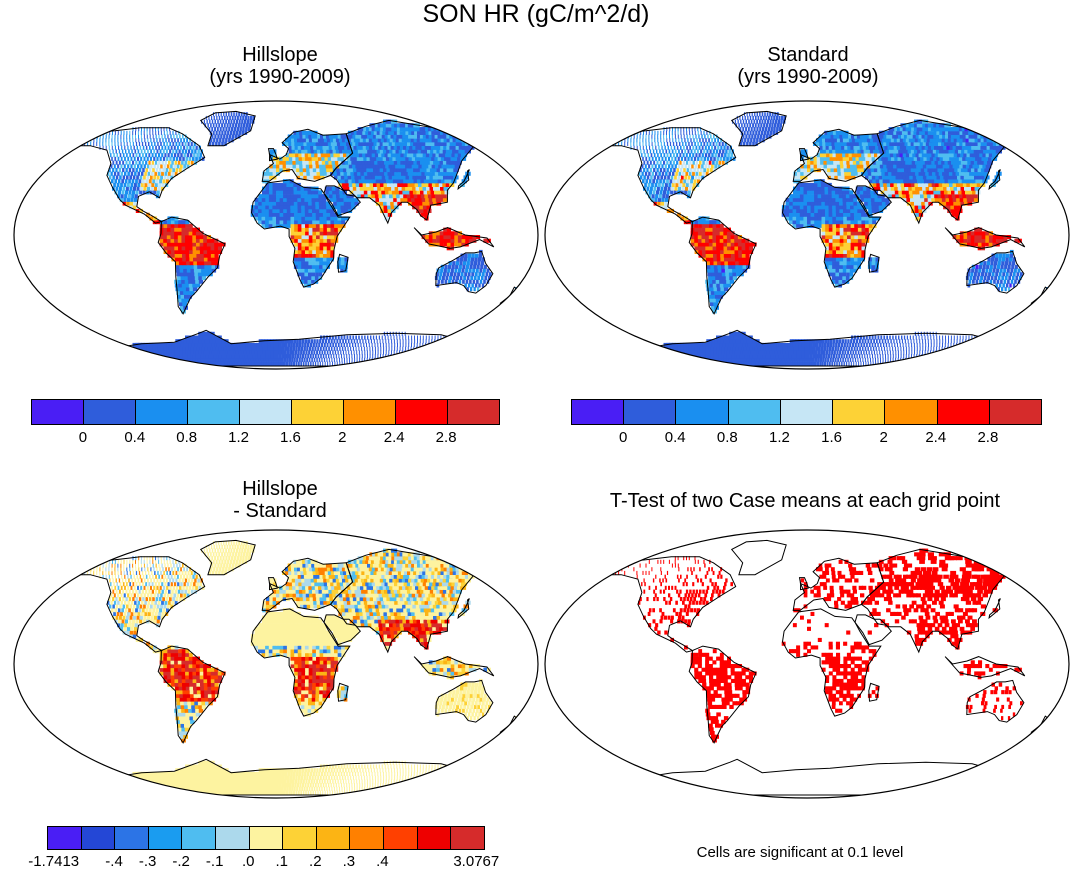 Image resolution: width=1072 pixels, height=873 pixels. What do you see at coordinates (349, 861) in the screenshot?
I see `colorbar-tick-label: .3` at bounding box center [349, 861].